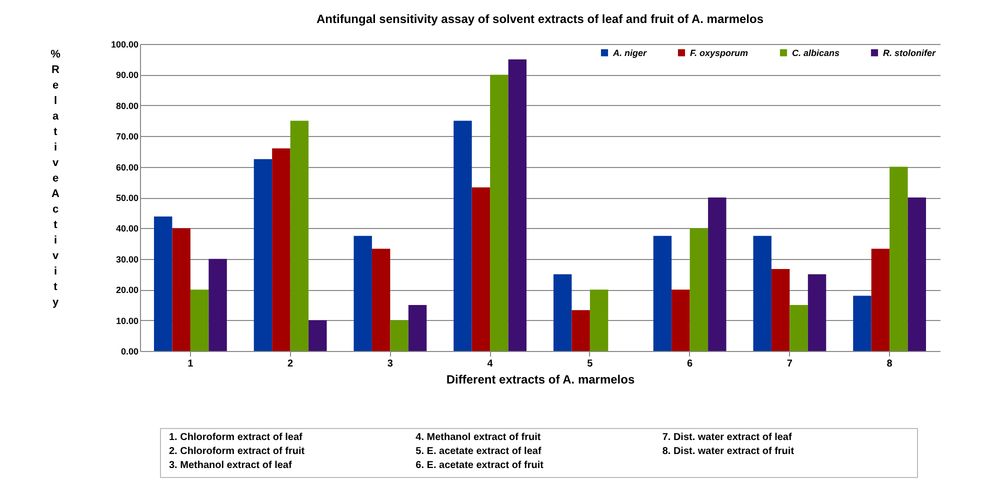 The height and width of the screenshot is (493, 981). Describe the element at coordinates (727, 438) in the screenshot. I see `text: 7. Dist. water extract of leaf` at that location.